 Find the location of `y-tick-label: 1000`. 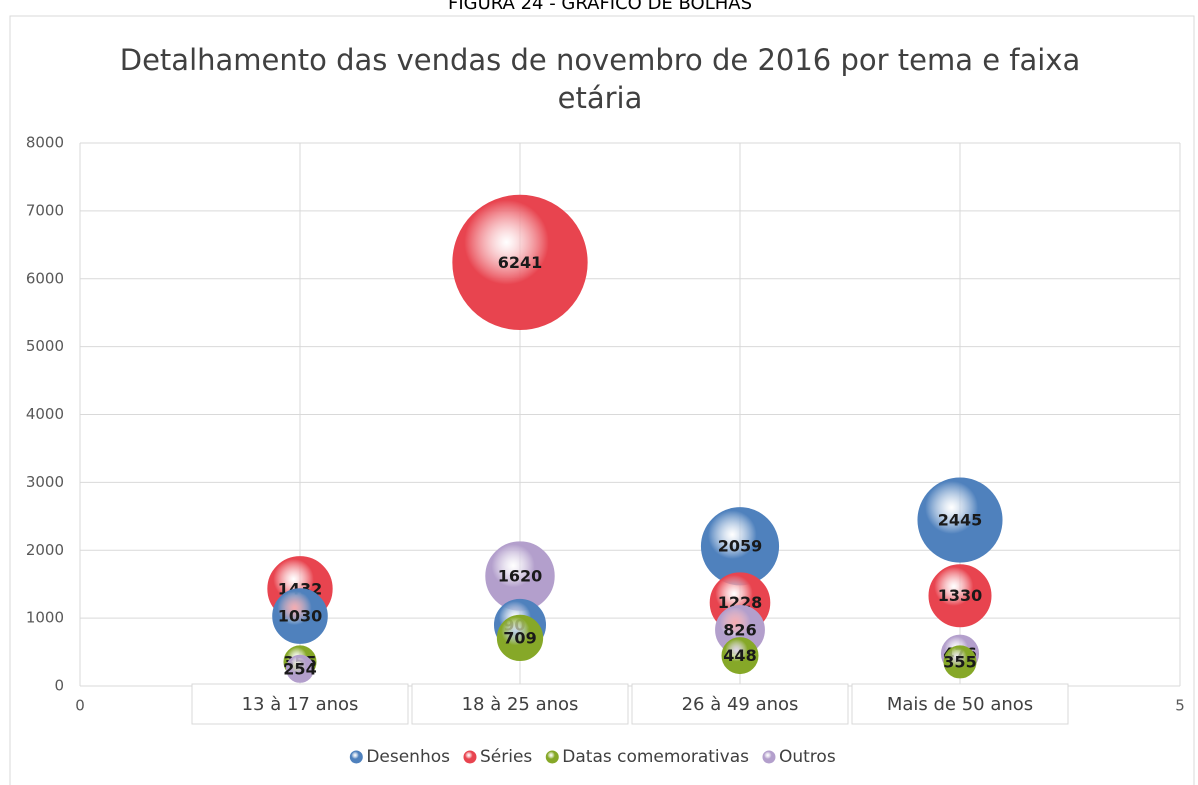

y-tick-label: 1000 is located at coordinates (45, 618).